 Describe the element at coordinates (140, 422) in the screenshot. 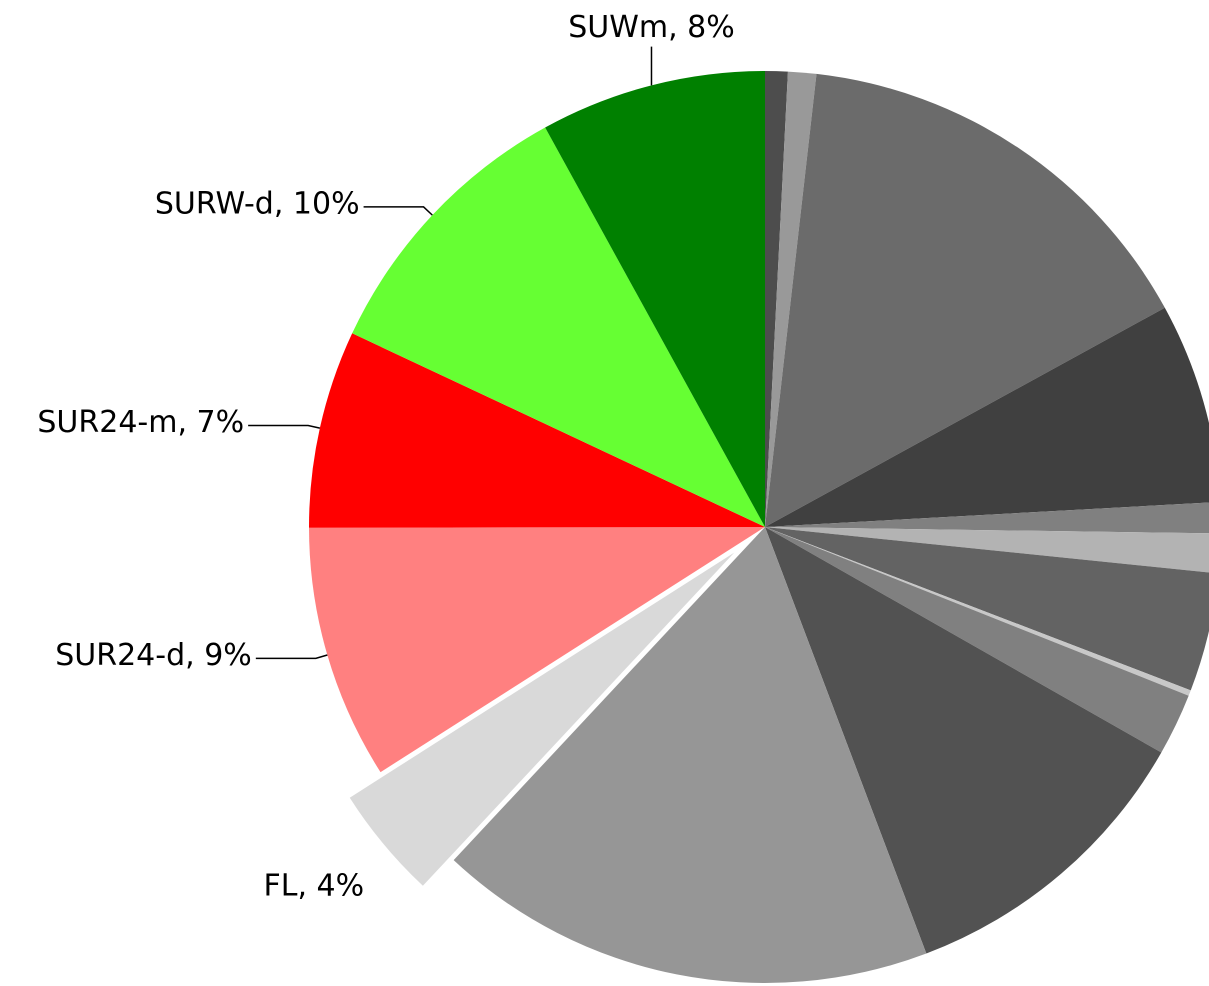

I see `data-label: SUR24-m, 7%` at that location.